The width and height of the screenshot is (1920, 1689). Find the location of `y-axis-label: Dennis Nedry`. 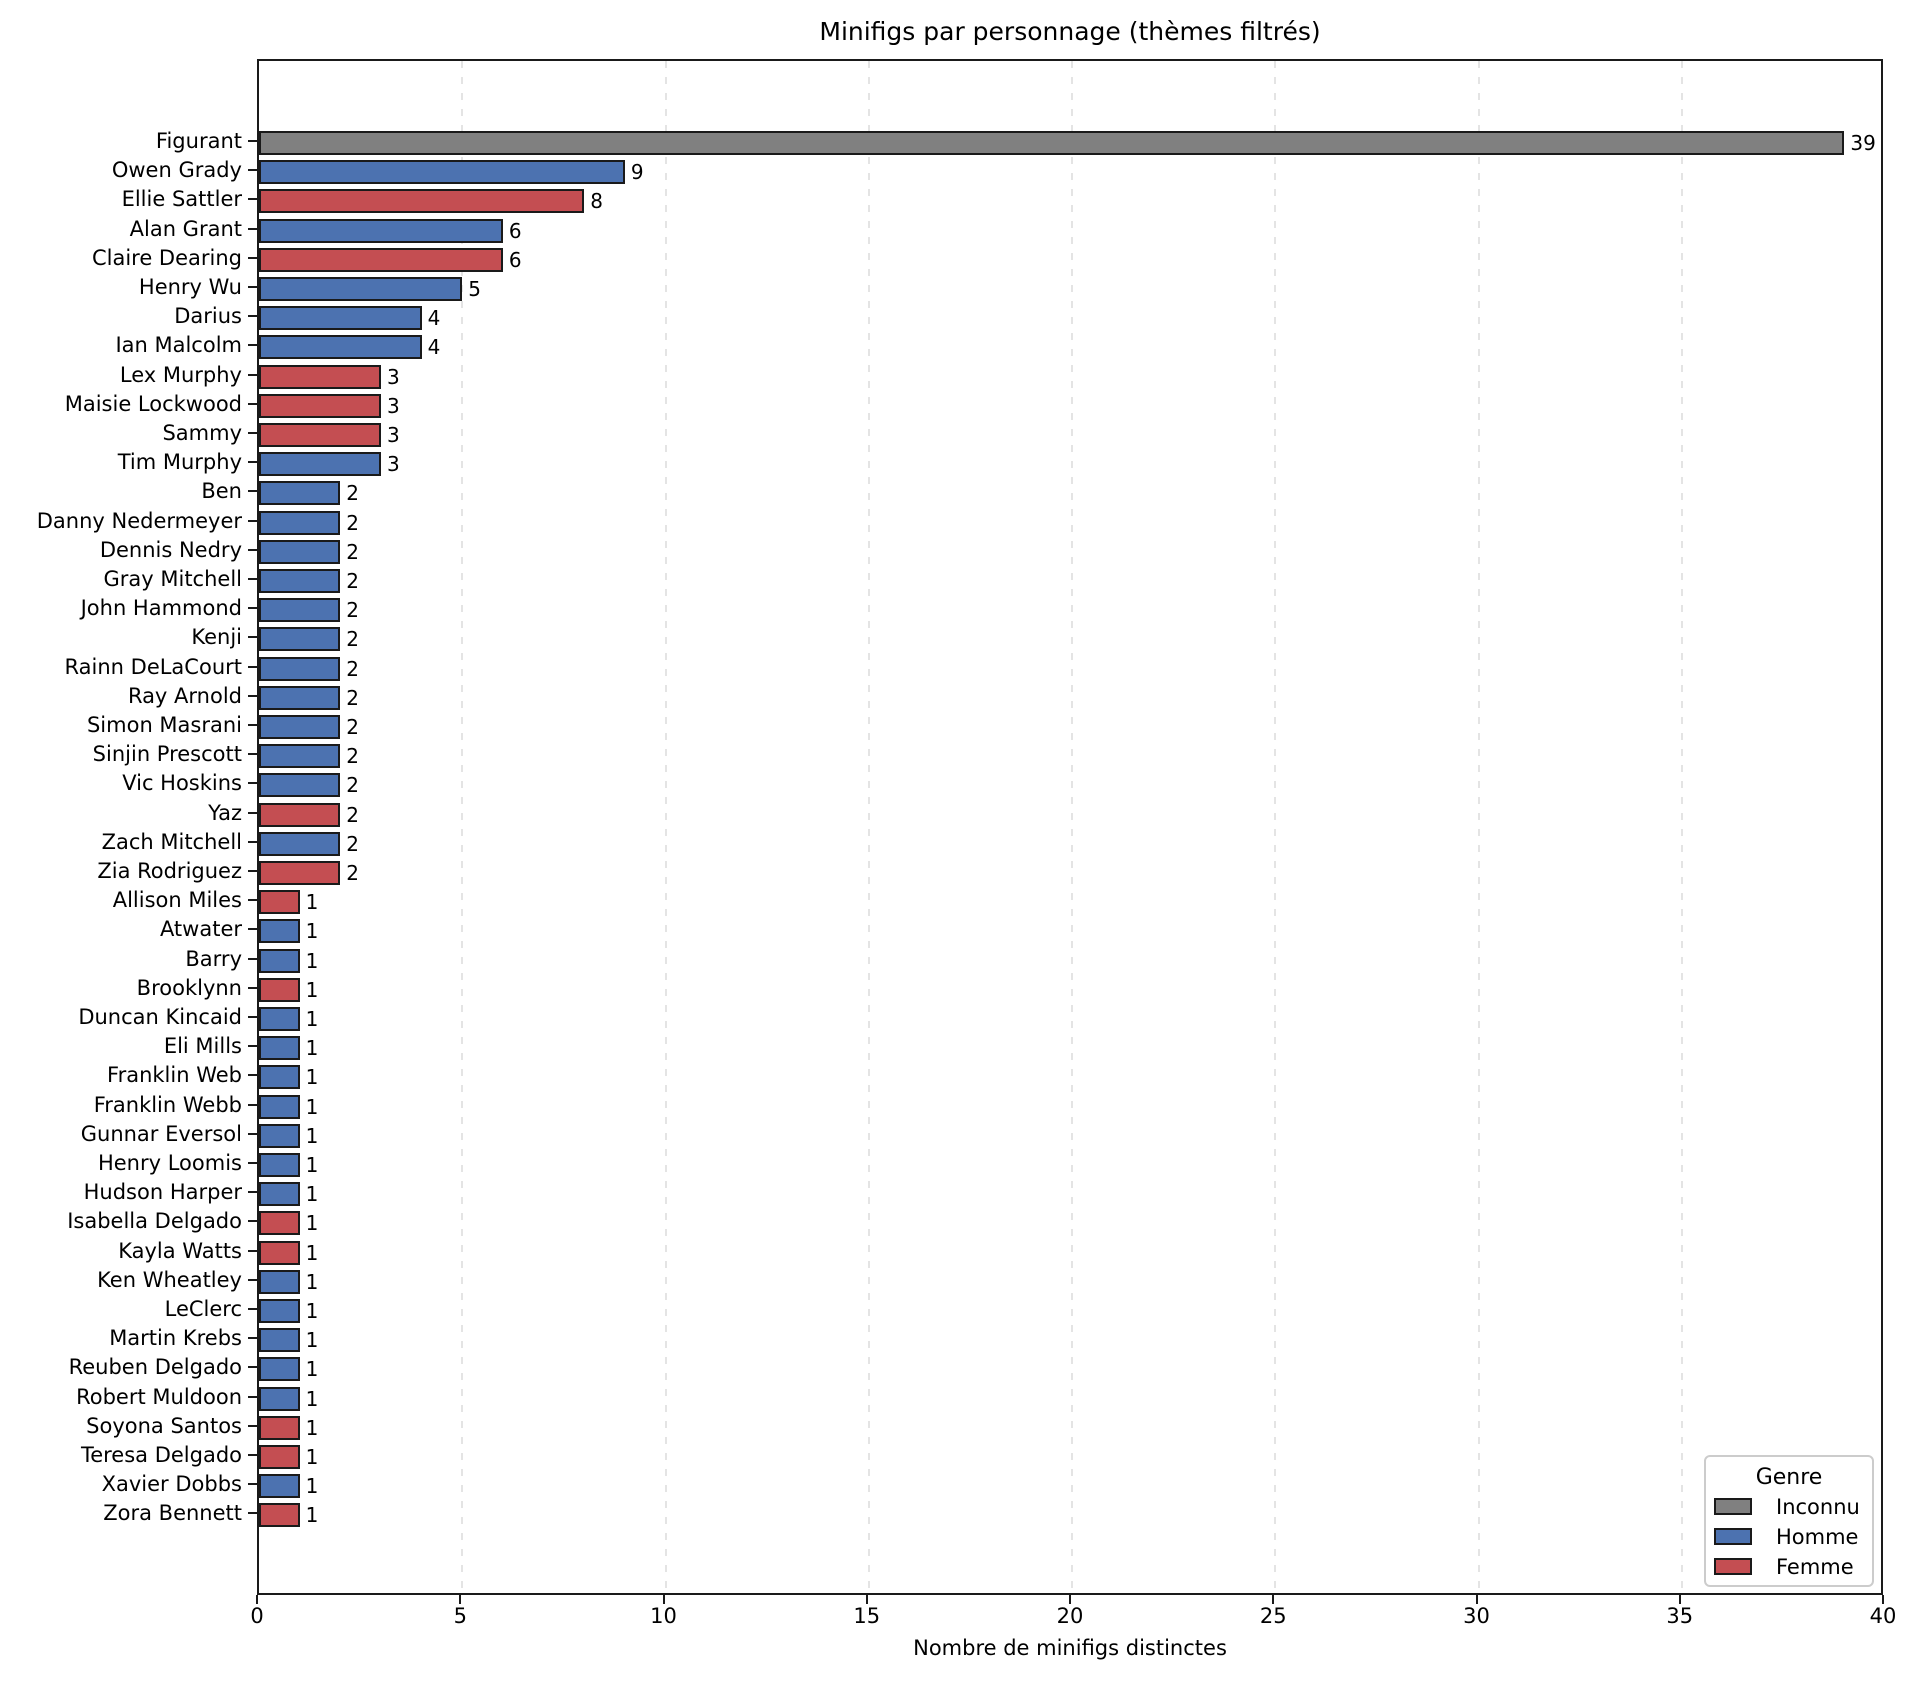

y-axis-label: Dennis Nedry is located at coordinates (170, 549).